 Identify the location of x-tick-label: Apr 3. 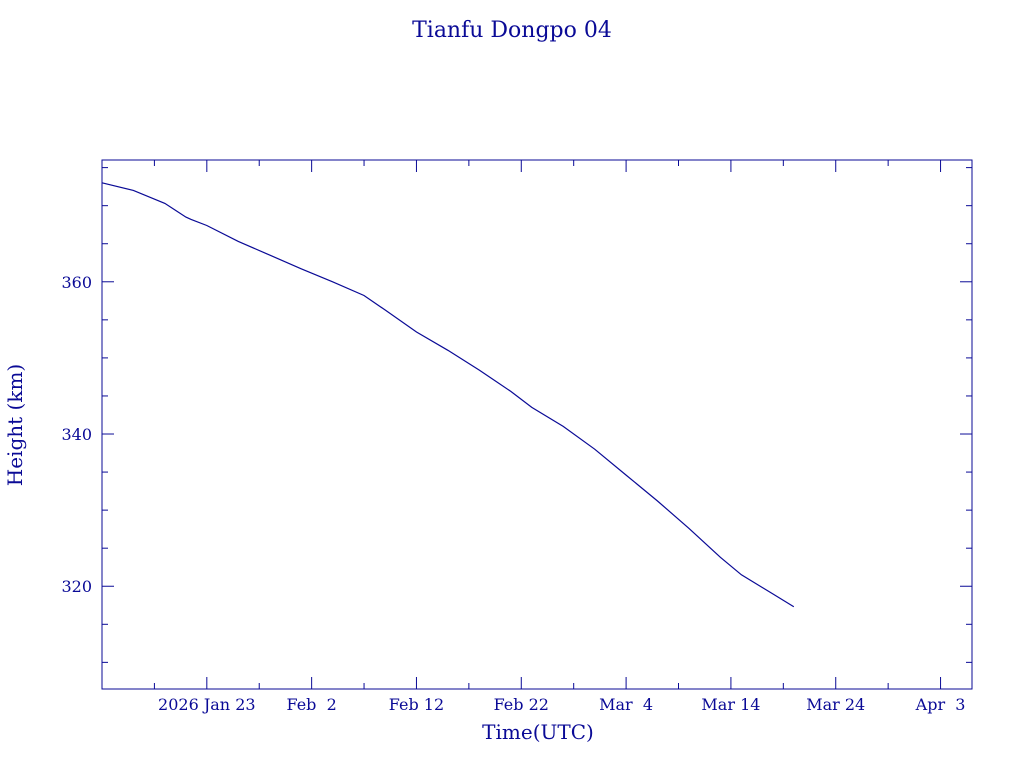
(940, 704).